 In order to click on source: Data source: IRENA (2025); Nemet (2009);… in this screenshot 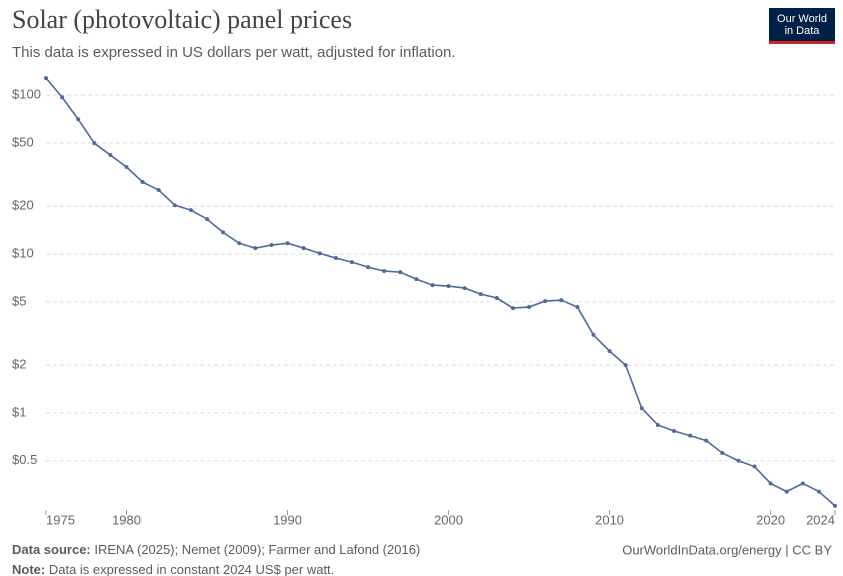, I will do `click(216, 549)`.